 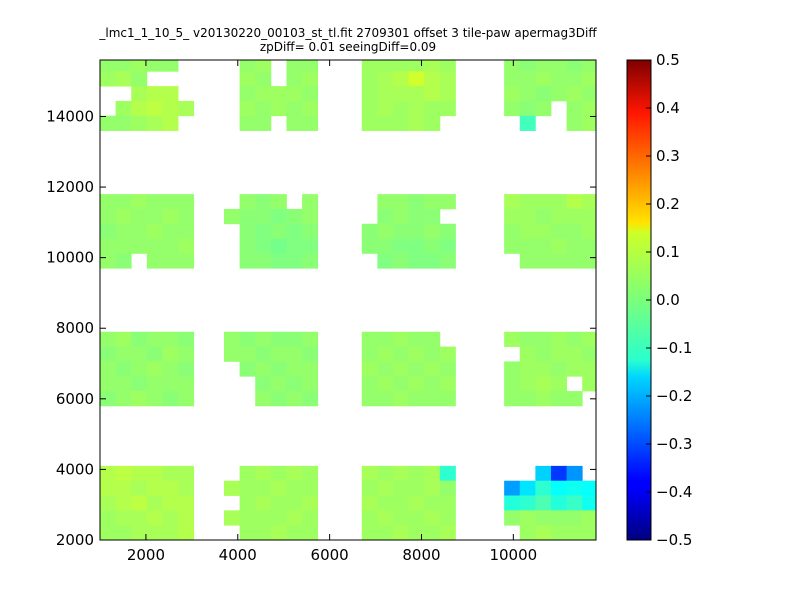 What do you see at coordinates (674, 492) in the screenshot?
I see `colorbar-tick-label: −0.4` at bounding box center [674, 492].